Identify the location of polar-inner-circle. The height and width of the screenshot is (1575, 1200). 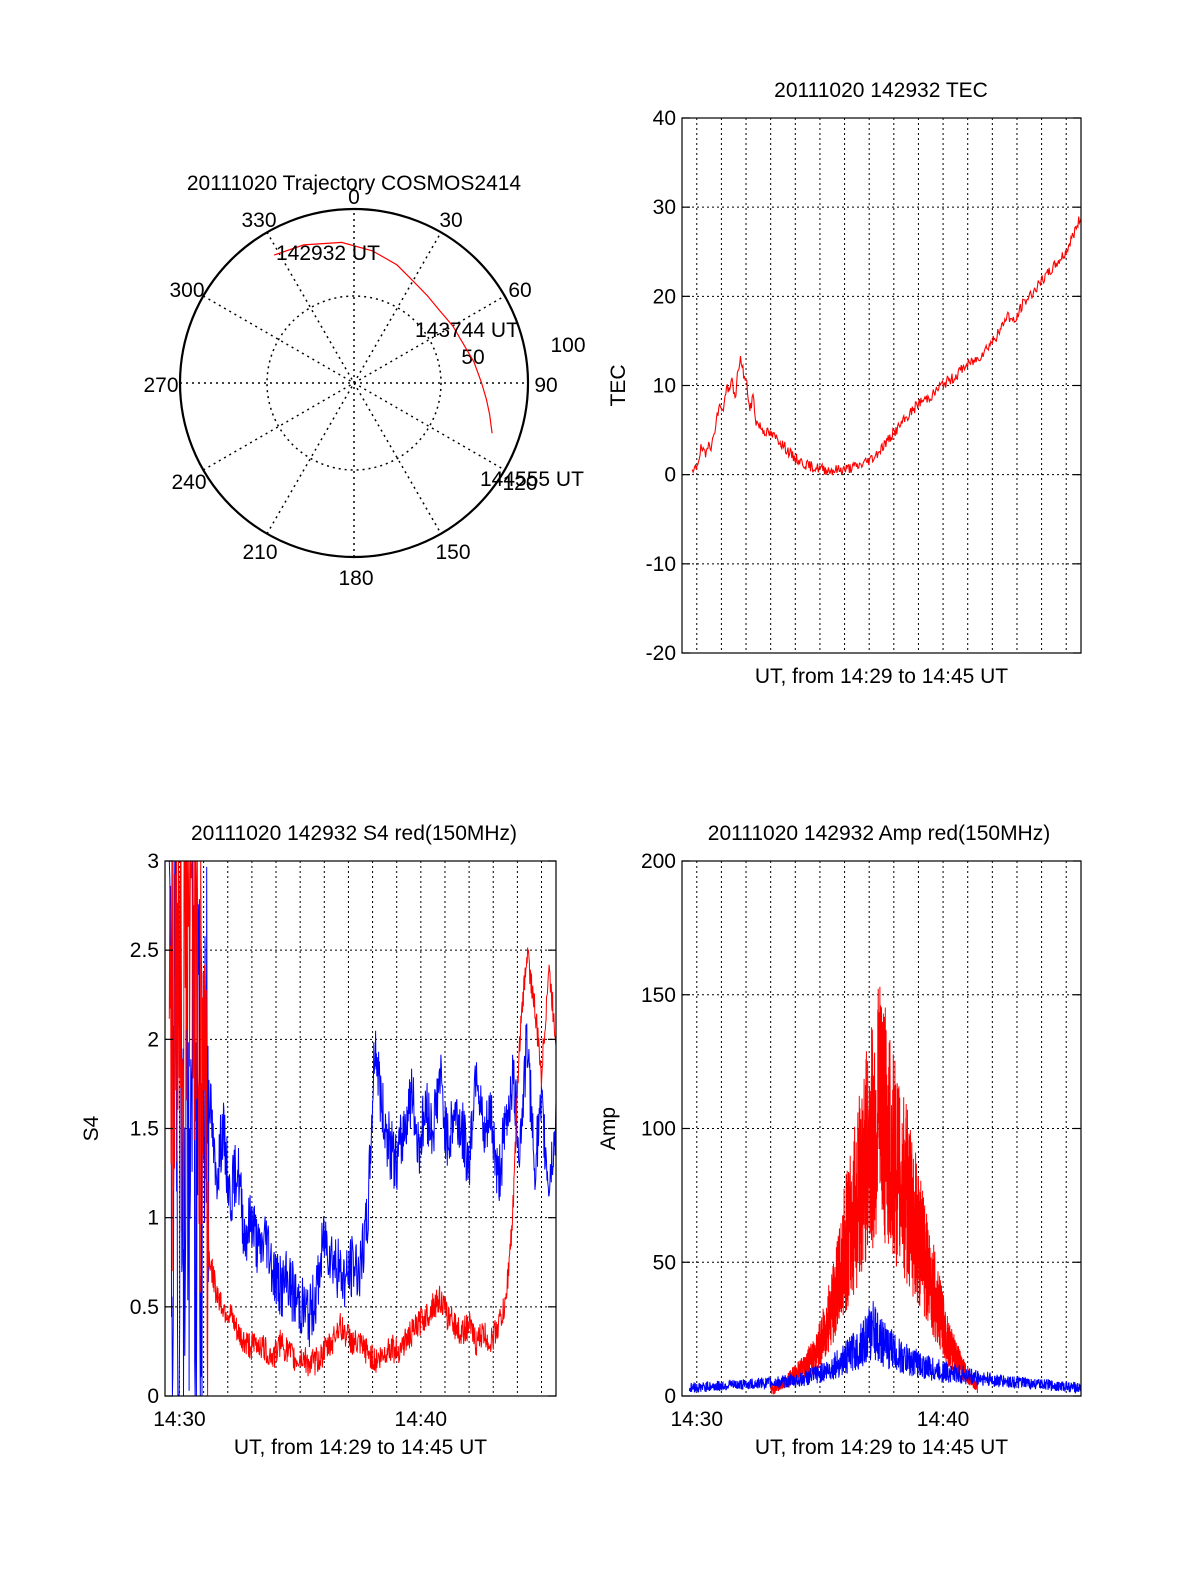
(354, 383).